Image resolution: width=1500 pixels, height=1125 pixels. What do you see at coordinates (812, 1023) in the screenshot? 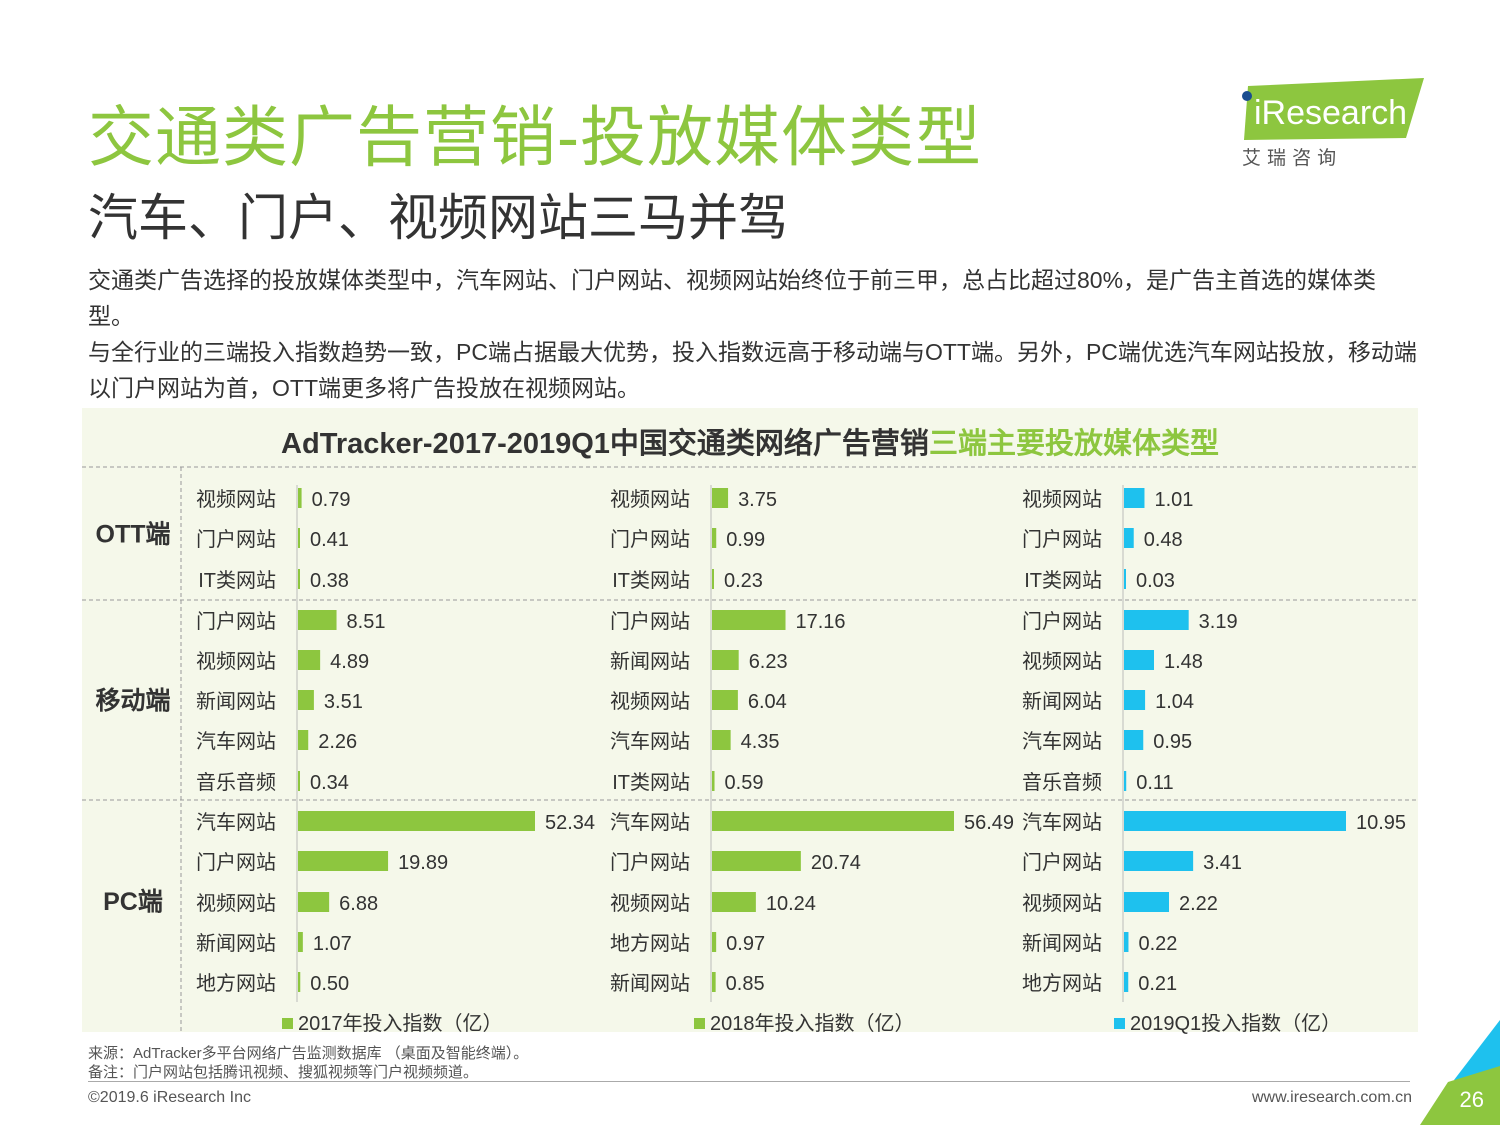
I see `legend-label: 2018年投入指数（亿）` at bounding box center [812, 1023].